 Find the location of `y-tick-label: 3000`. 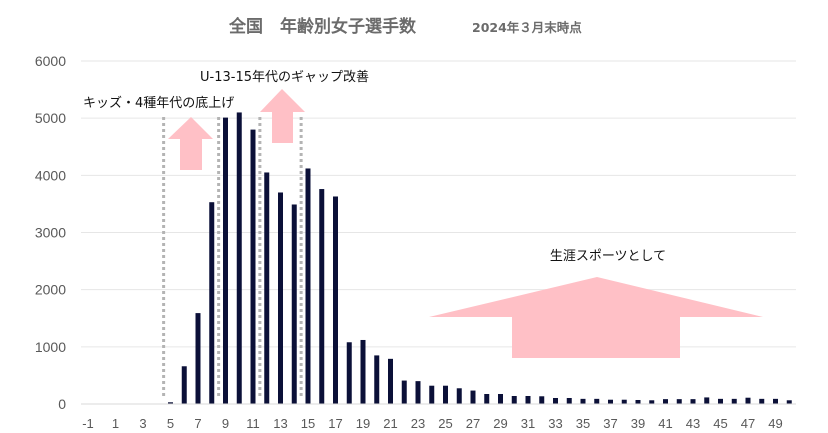

y-tick-label: 3000 is located at coordinates (50, 233).